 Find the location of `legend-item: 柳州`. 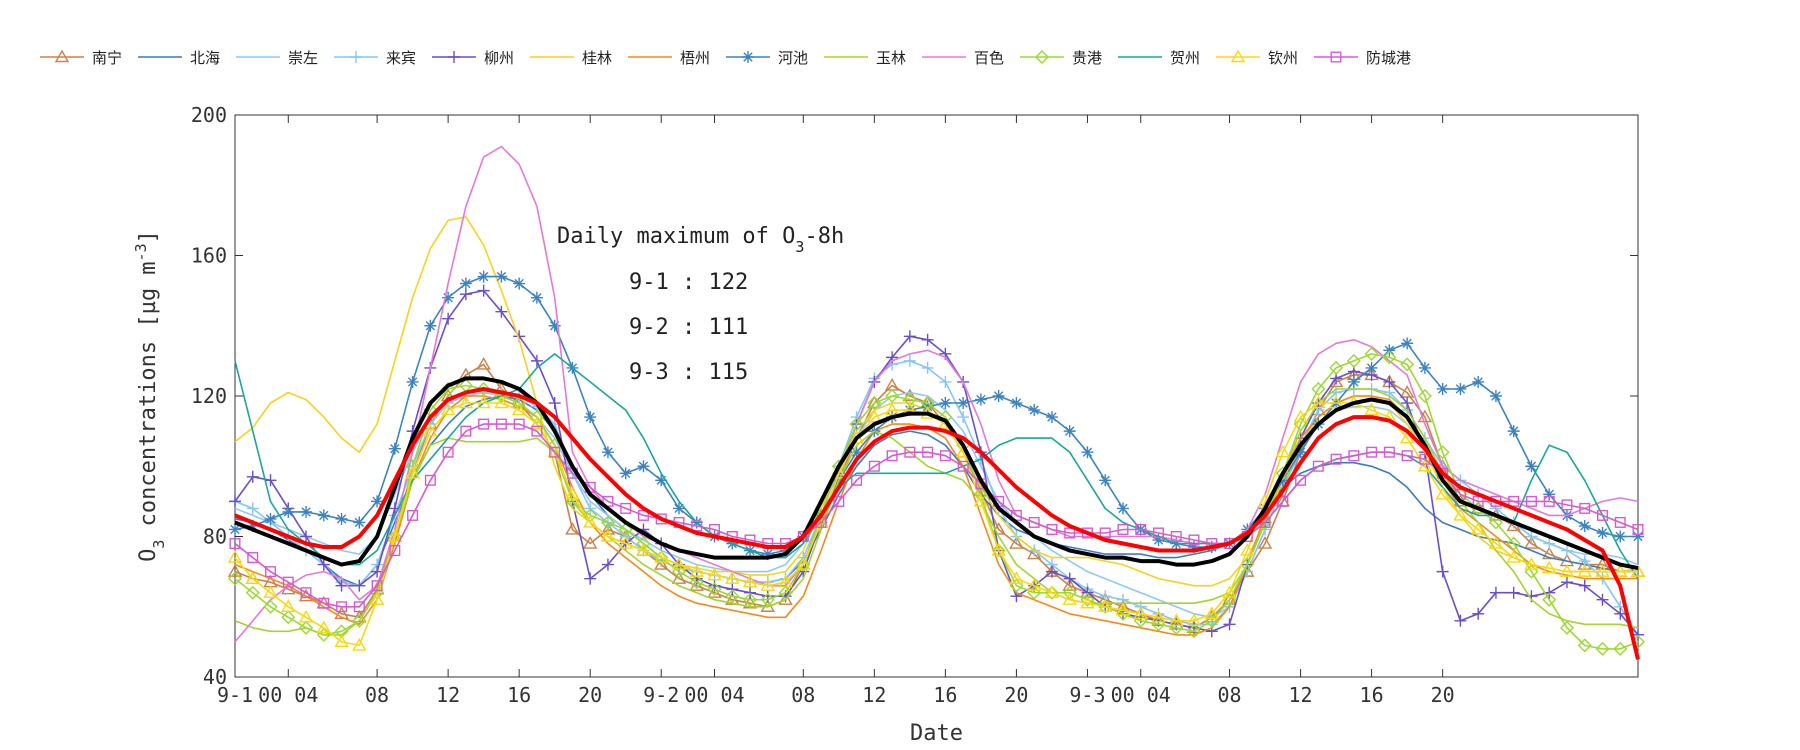

legend-item: 柳州 is located at coordinates (473, 58).